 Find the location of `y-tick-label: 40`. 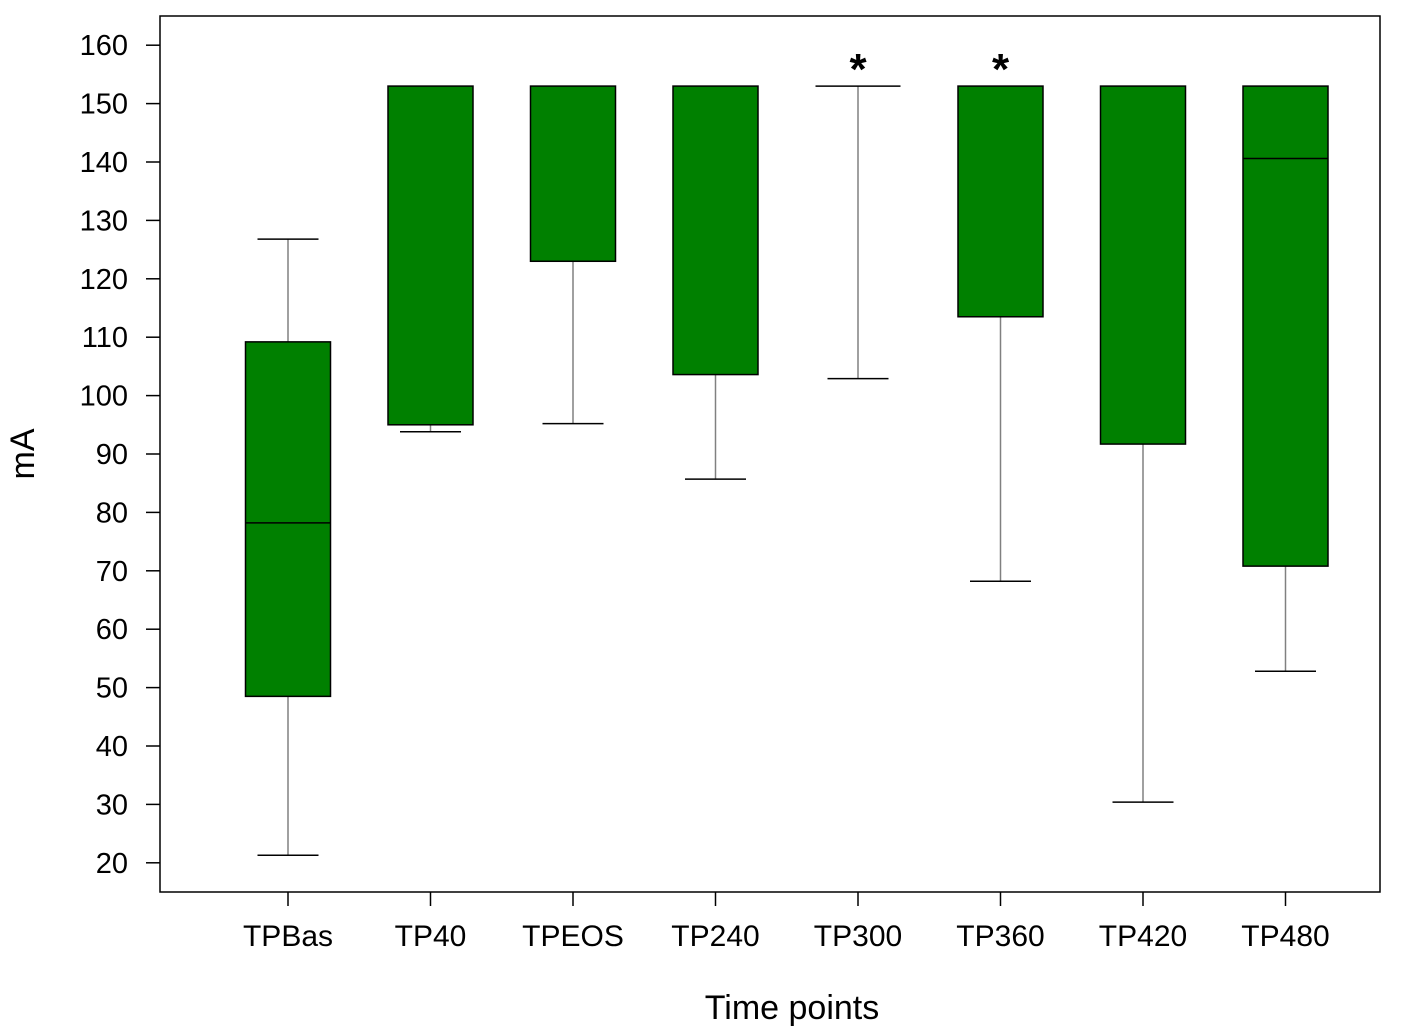

y-tick-label: 40 is located at coordinates (112, 747).